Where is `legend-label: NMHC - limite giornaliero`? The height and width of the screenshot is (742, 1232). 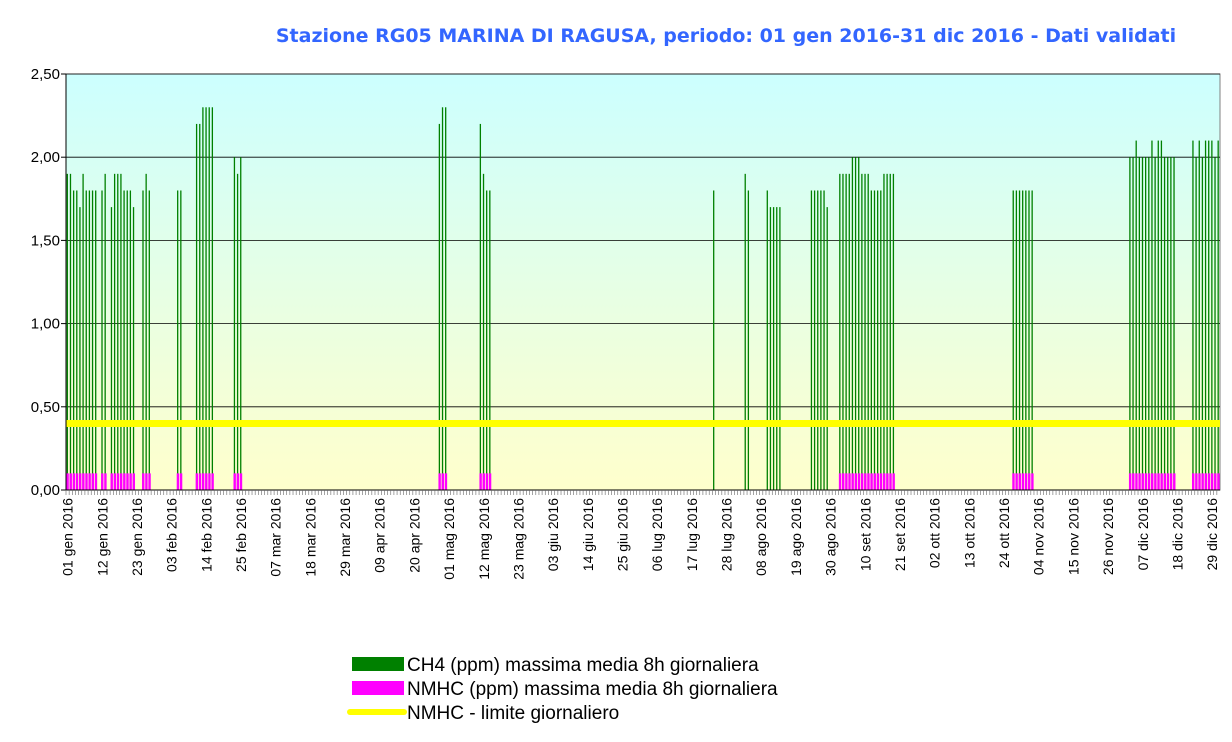
legend-label: NMHC - limite giornaliero is located at coordinates (513, 713).